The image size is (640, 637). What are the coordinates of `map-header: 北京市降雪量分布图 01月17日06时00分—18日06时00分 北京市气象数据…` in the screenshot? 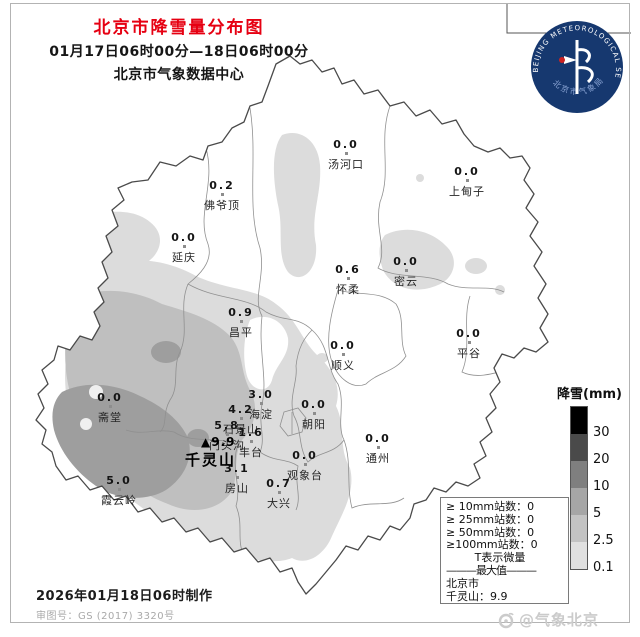 It's located at (179, 48).